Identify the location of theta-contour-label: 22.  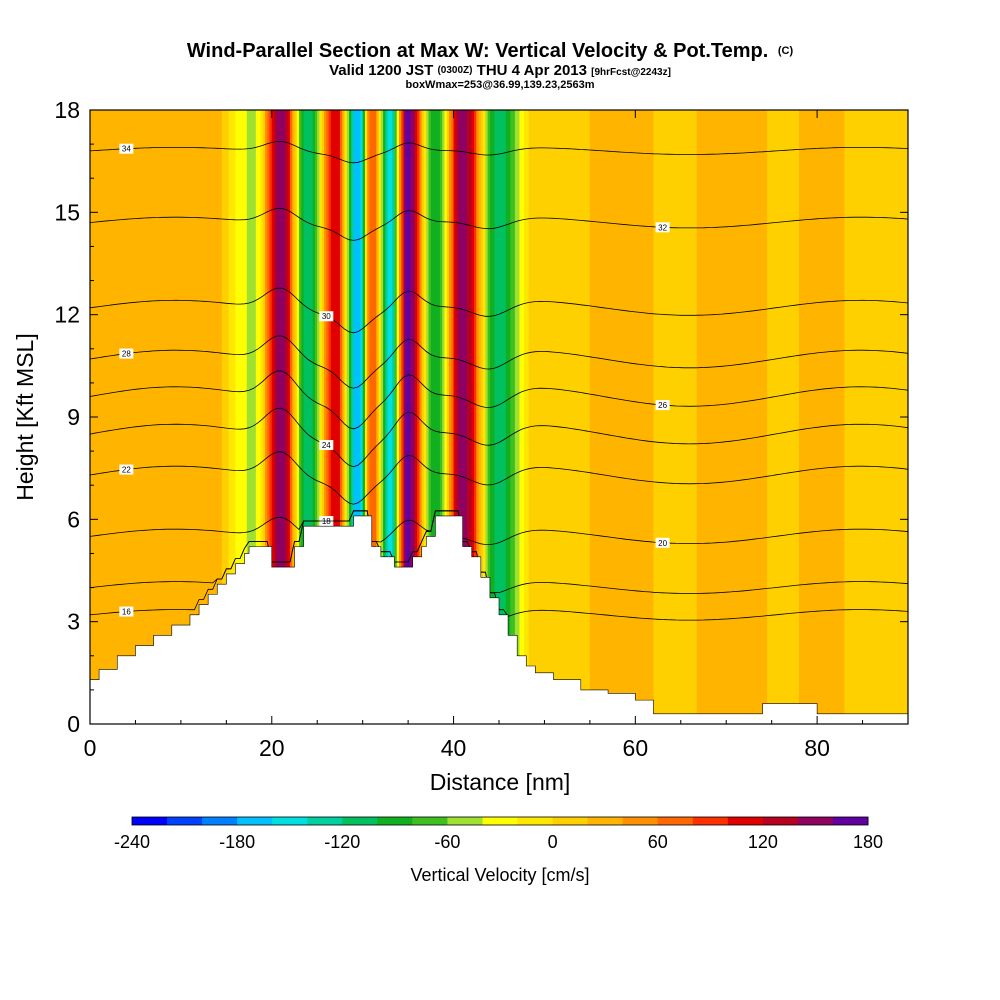
(126, 470).